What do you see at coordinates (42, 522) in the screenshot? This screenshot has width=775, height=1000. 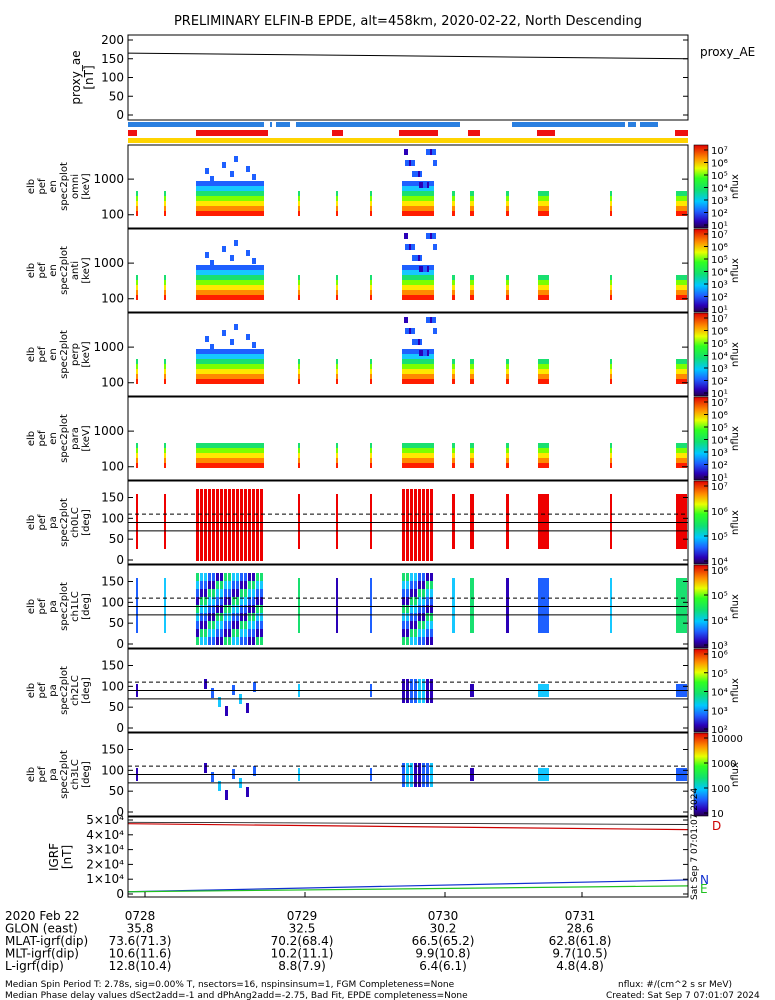 I see `panel-ylabel-line: pef` at bounding box center [42, 522].